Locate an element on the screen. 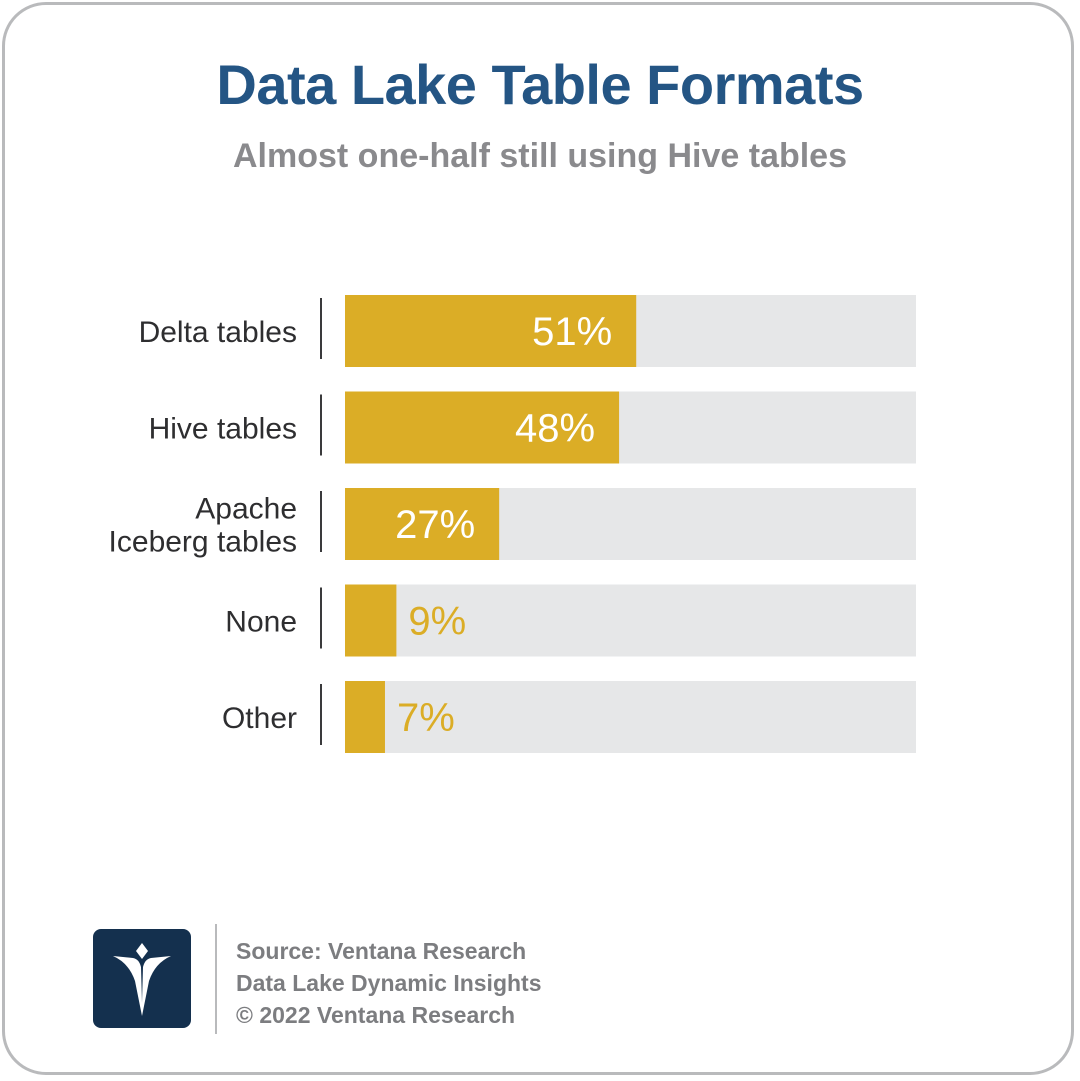 The height and width of the screenshot is (1081, 1080). category-label: Hive tables is located at coordinates (223, 429).